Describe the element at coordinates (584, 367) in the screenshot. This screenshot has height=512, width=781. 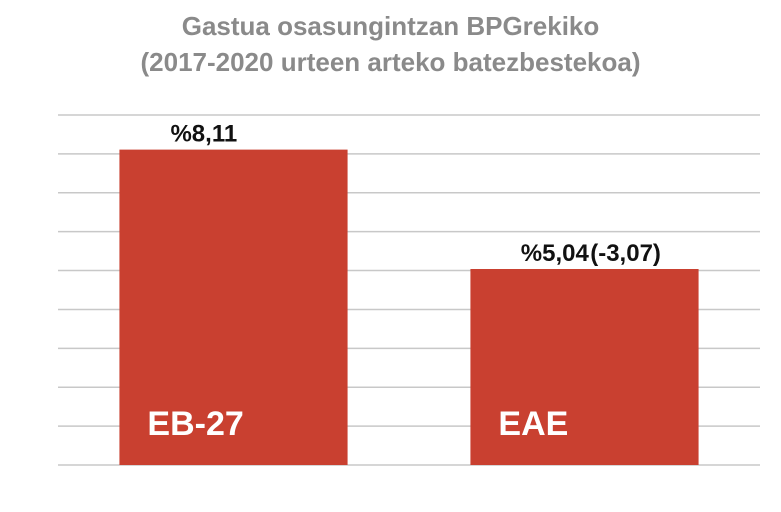
I see `bar-eae` at that location.